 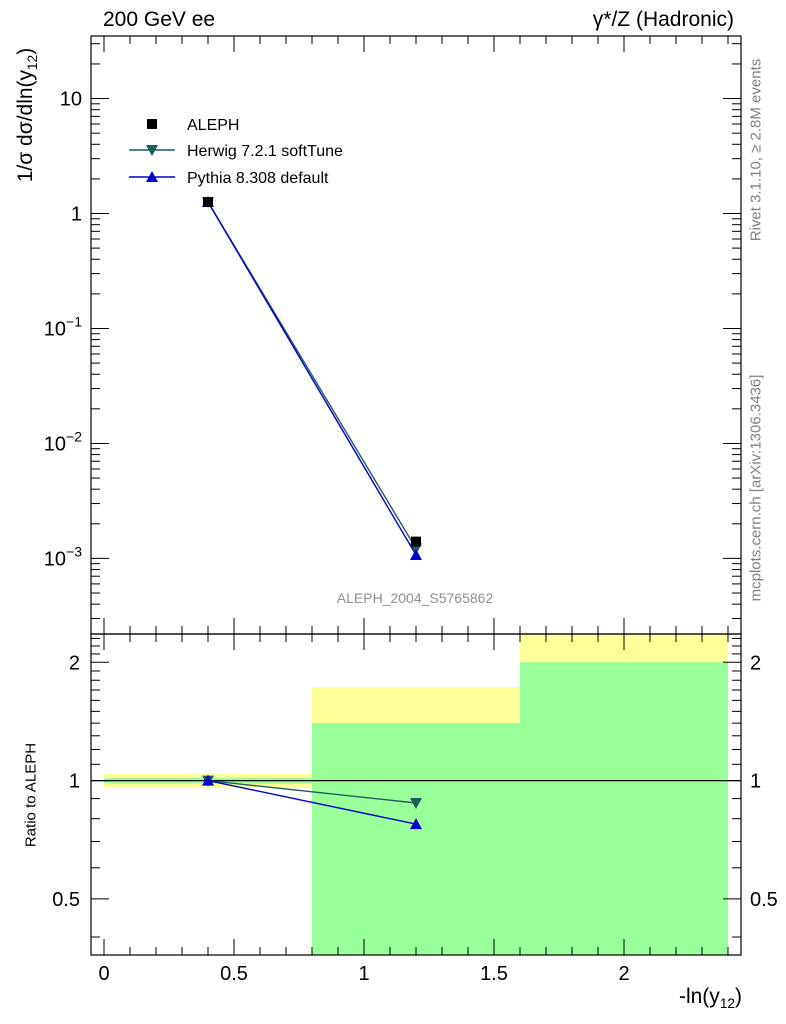 I want to click on y-tick-label-top: 1, so click(x=76, y=215).